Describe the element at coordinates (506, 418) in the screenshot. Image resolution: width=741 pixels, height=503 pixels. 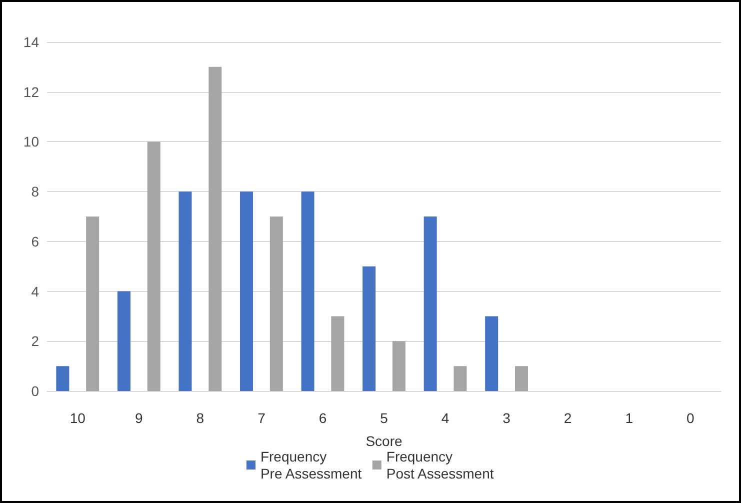
I see `x-tick-label: 3` at that location.